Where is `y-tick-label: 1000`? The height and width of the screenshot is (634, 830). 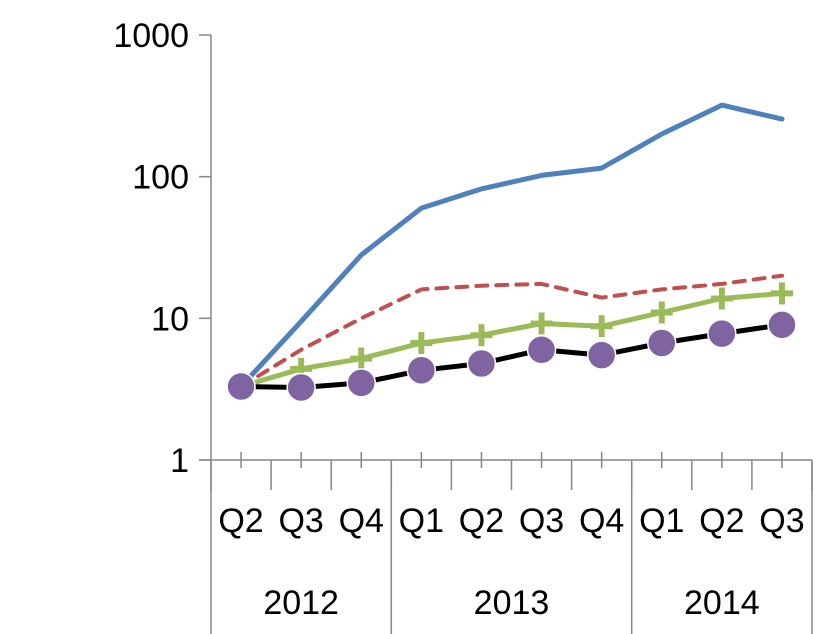
y-tick-label: 1000 is located at coordinates (151, 36).